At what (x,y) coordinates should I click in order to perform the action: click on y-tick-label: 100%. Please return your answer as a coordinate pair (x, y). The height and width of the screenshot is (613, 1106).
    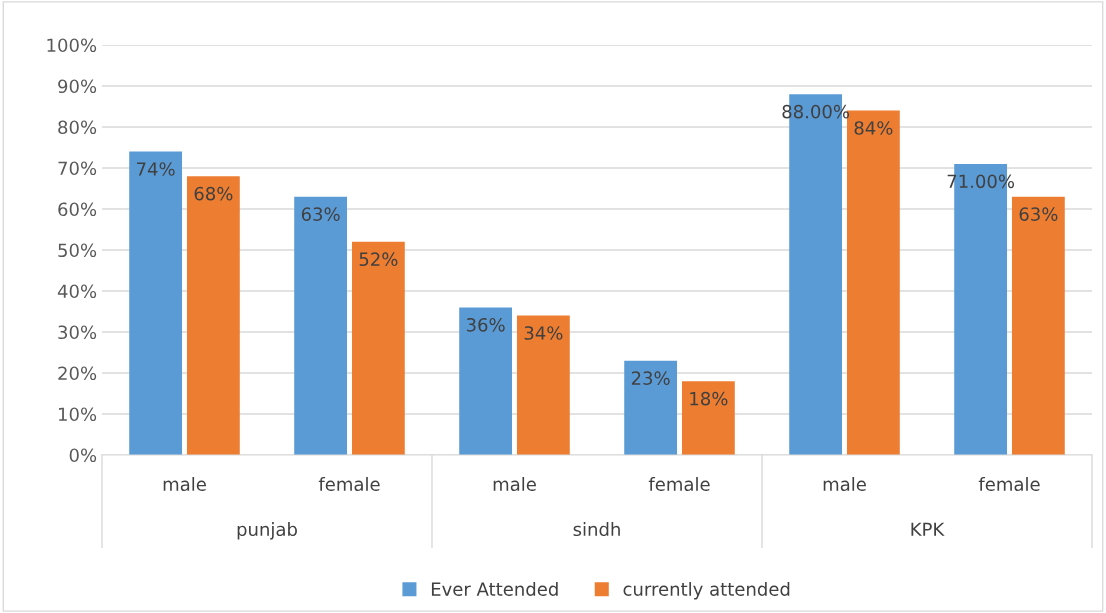
    Looking at the image, I should click on (72, 45).